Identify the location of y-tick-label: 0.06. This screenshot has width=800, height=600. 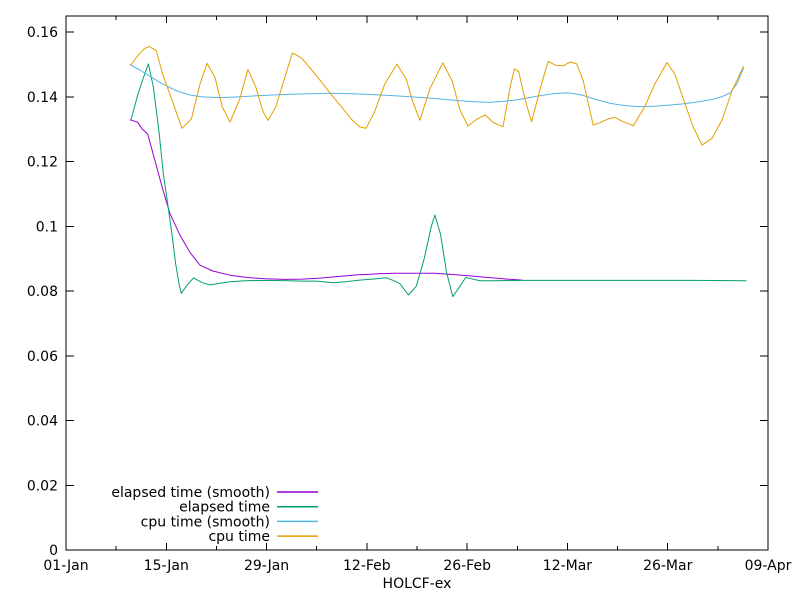
(42, 357).